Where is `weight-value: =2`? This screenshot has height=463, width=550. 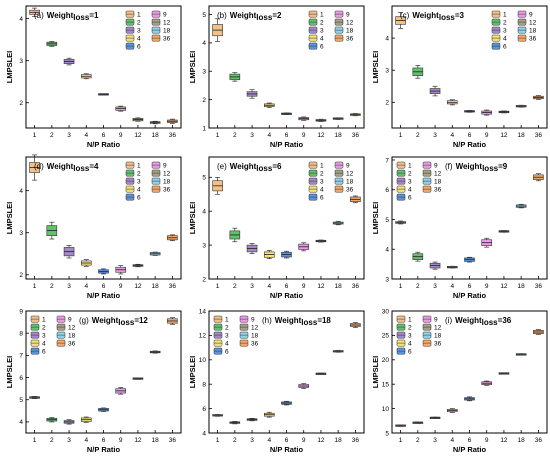 weight-value: =2 is located at coordinates (277, 15).